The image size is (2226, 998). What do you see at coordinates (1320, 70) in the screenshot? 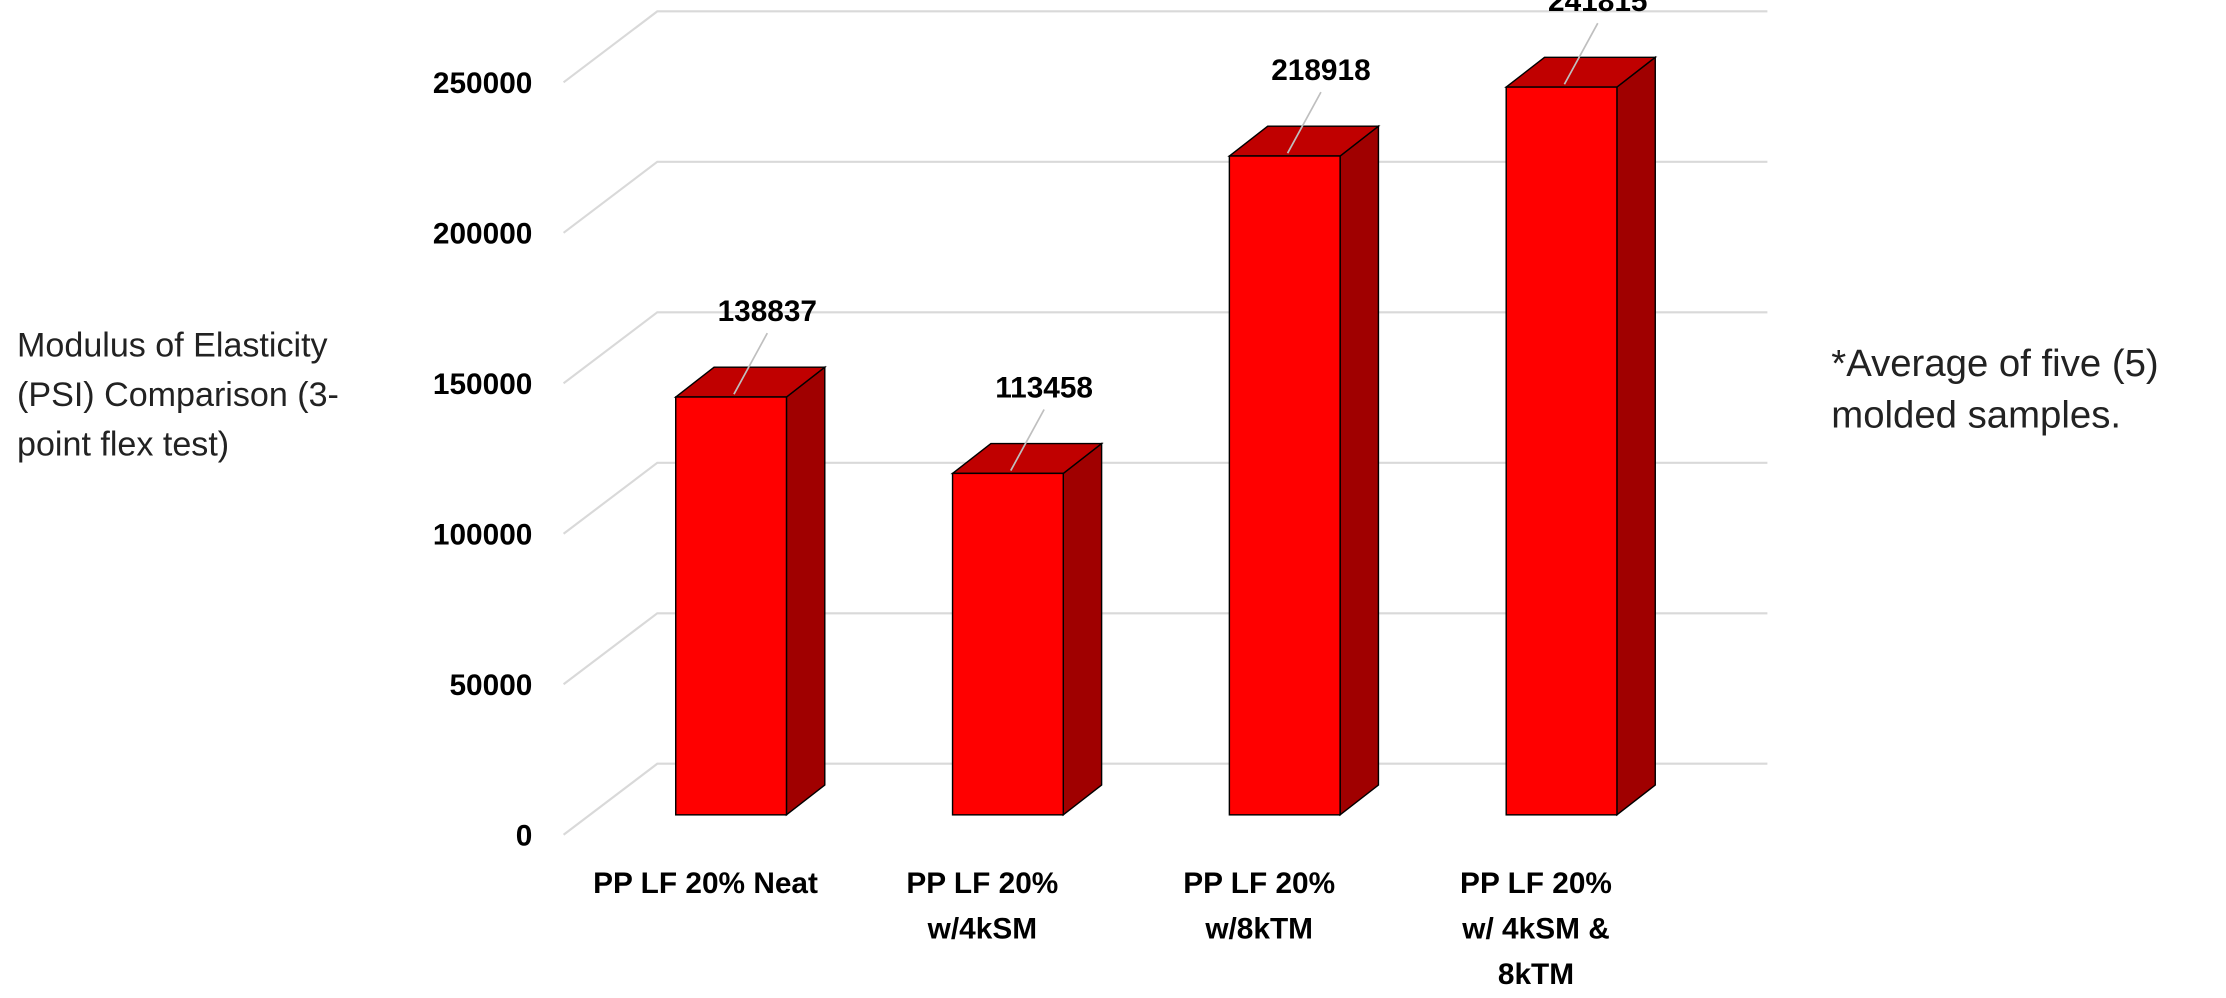
I see `data-label: 218918` at bounding box center [1320, 70].